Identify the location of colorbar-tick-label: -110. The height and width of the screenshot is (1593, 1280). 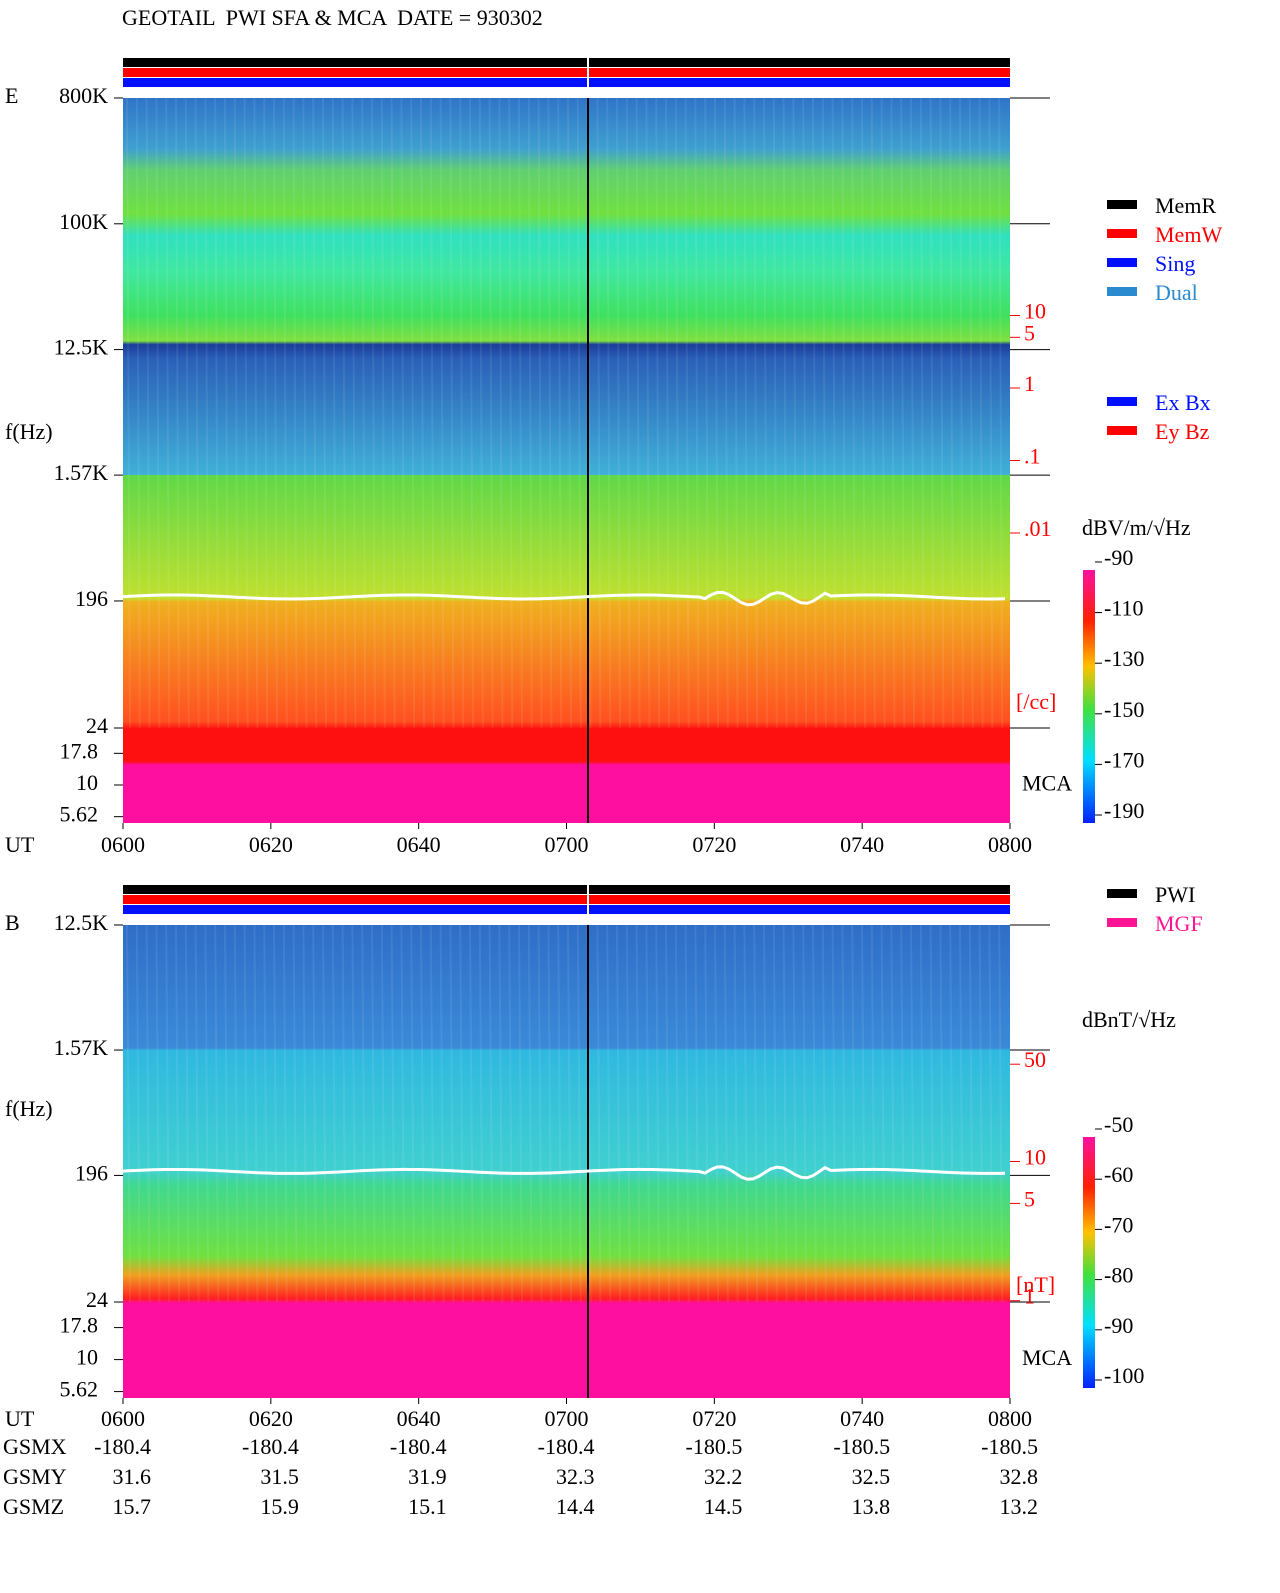
(1124, 608).